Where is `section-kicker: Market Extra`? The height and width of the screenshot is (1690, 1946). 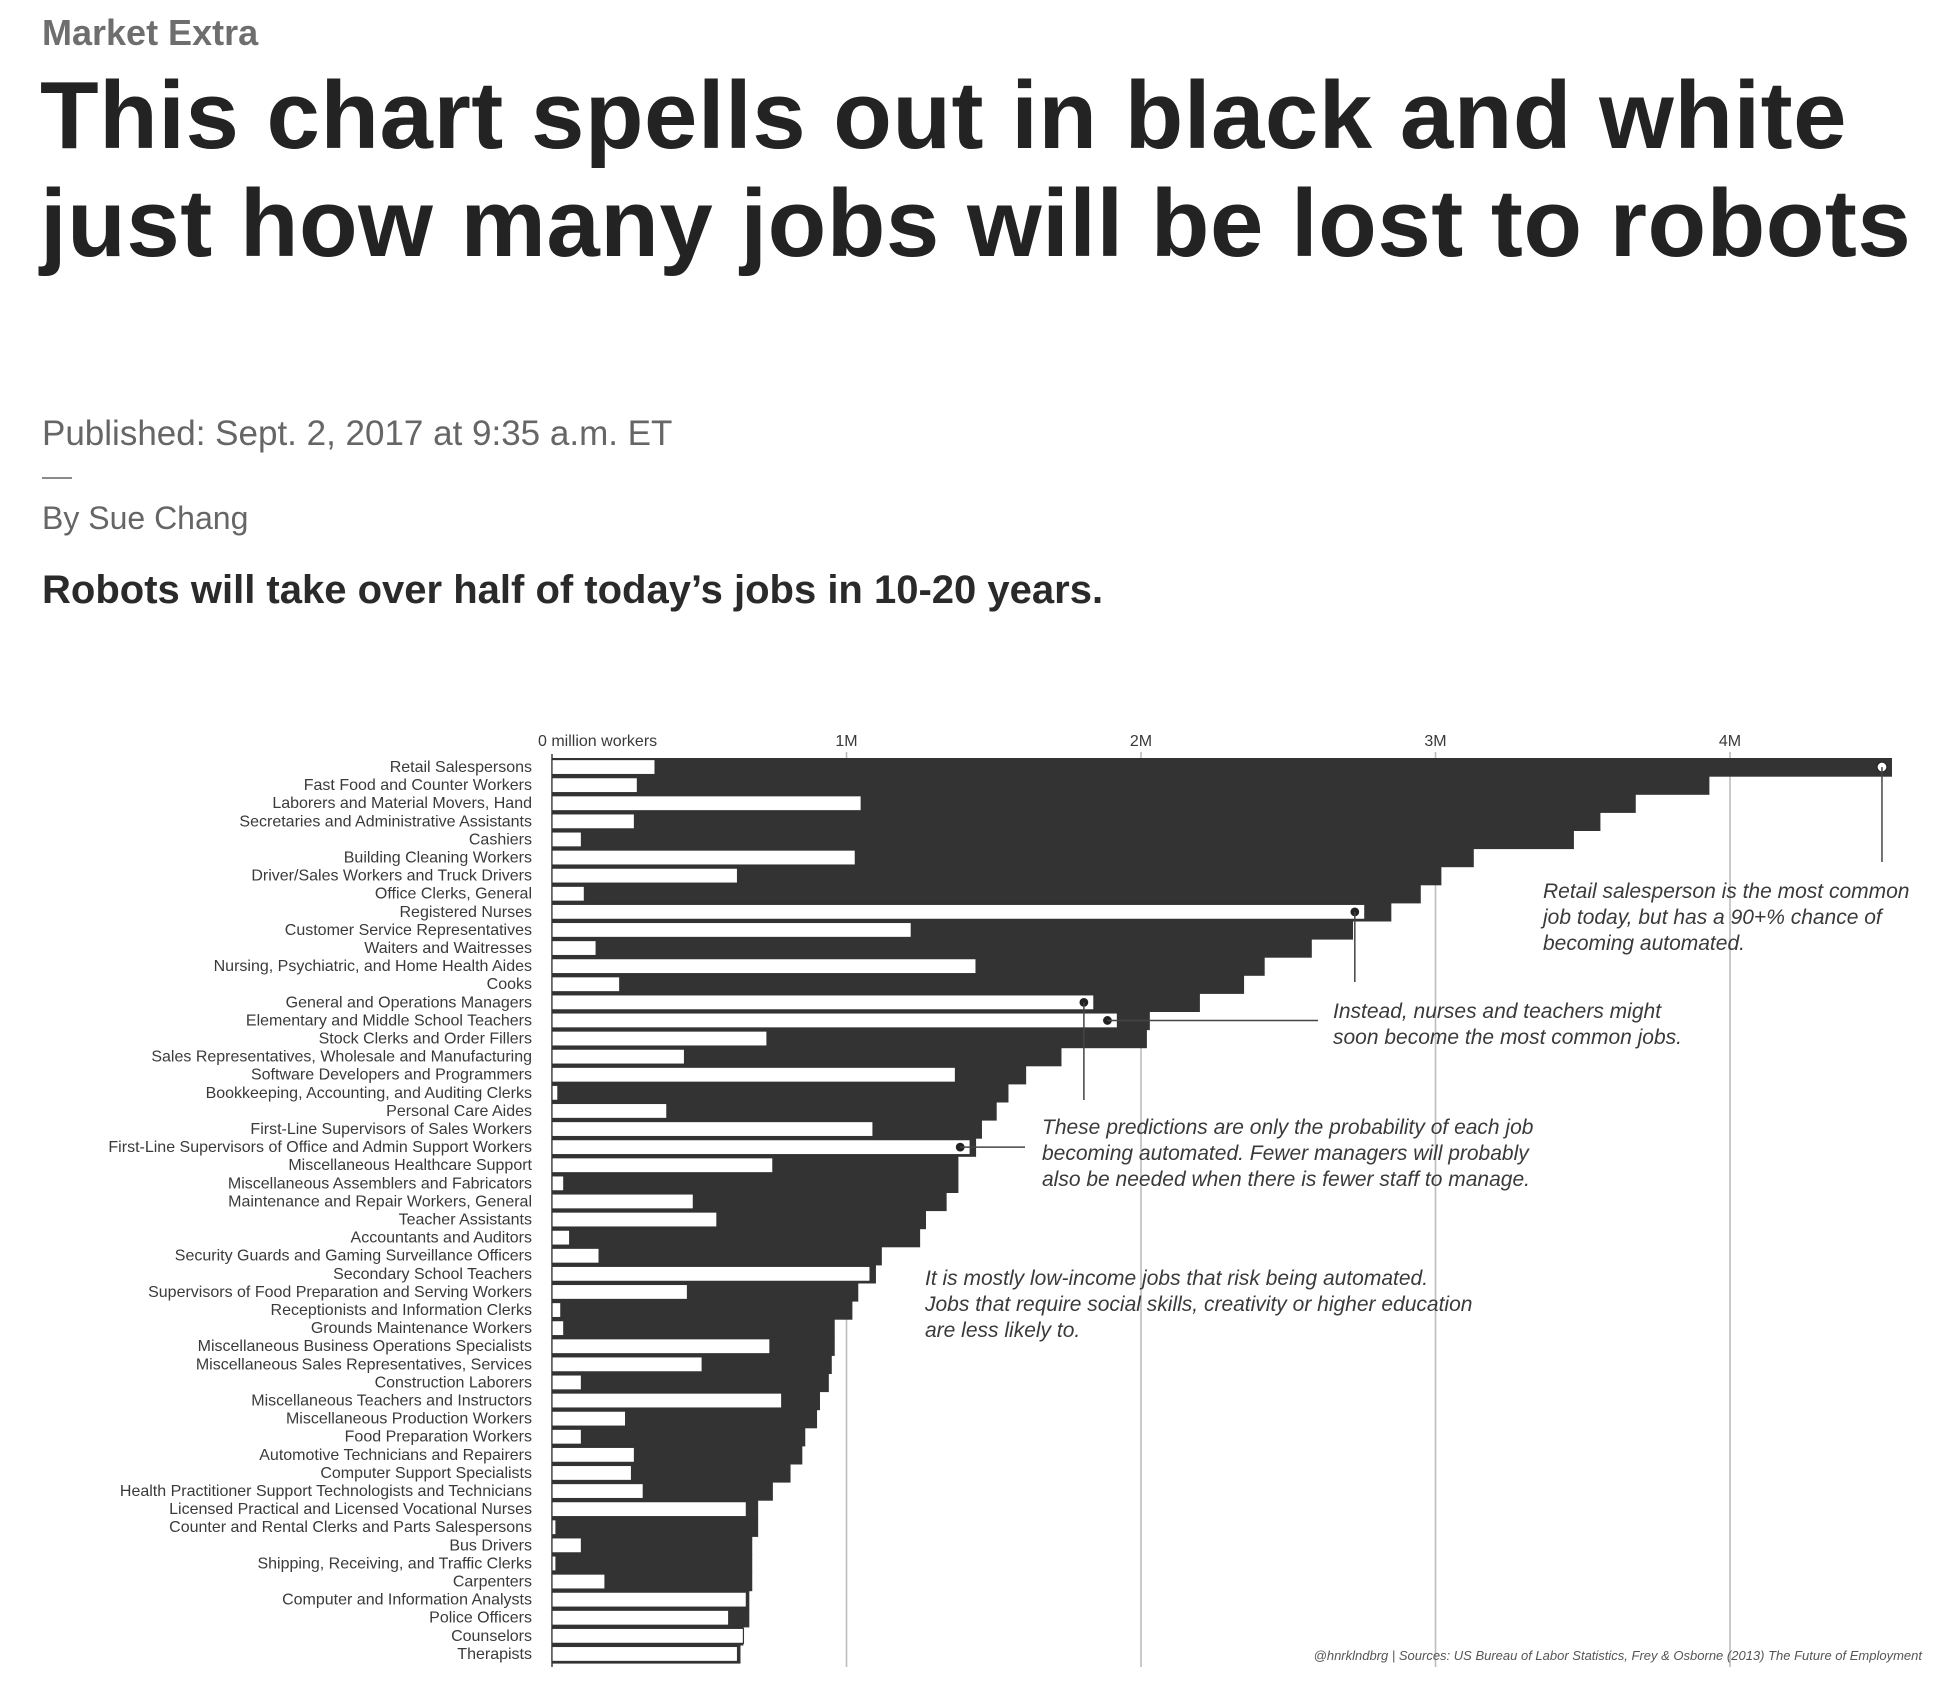
section-kicker: Market Extra is located at coordinates (150, 32).